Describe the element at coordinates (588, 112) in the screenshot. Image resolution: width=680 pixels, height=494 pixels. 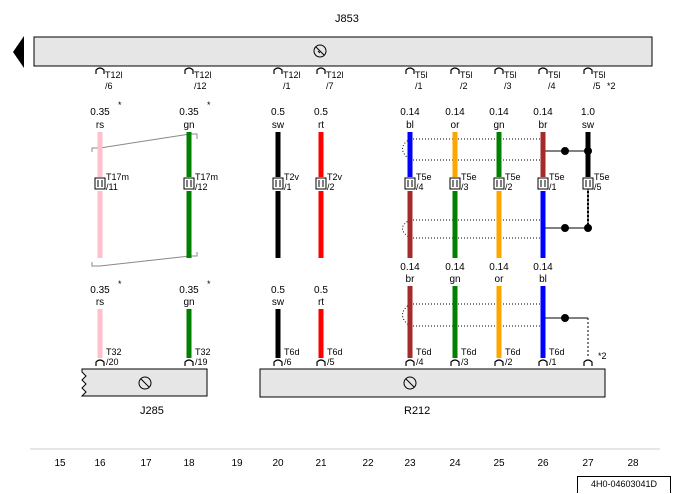
I see `wire-size-label: 1.0` at that location.